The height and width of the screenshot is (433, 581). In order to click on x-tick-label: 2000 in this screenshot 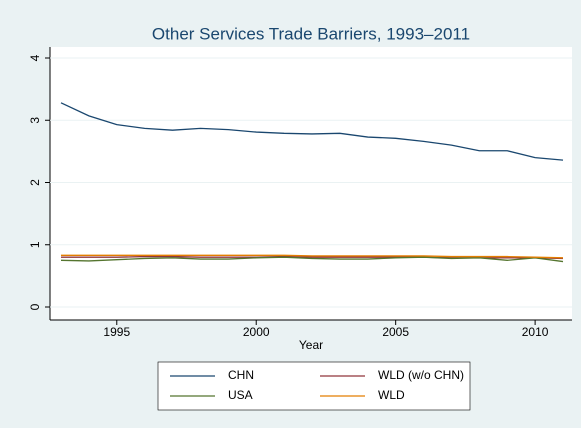, I will do `click(256, 332)`.